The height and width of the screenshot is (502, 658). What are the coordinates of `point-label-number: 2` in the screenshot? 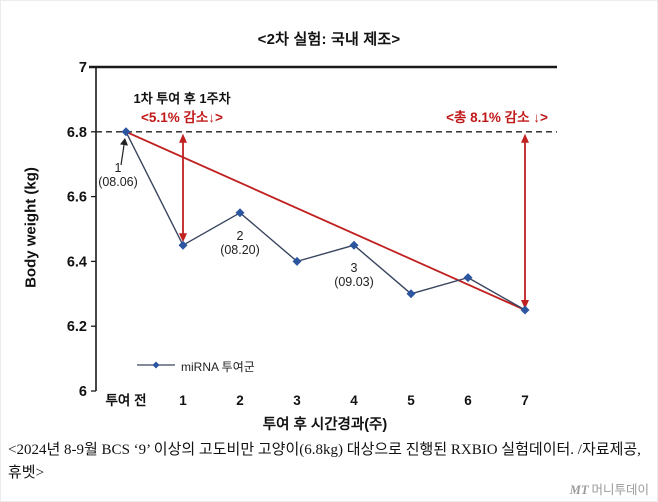 It's located at (240, 236).